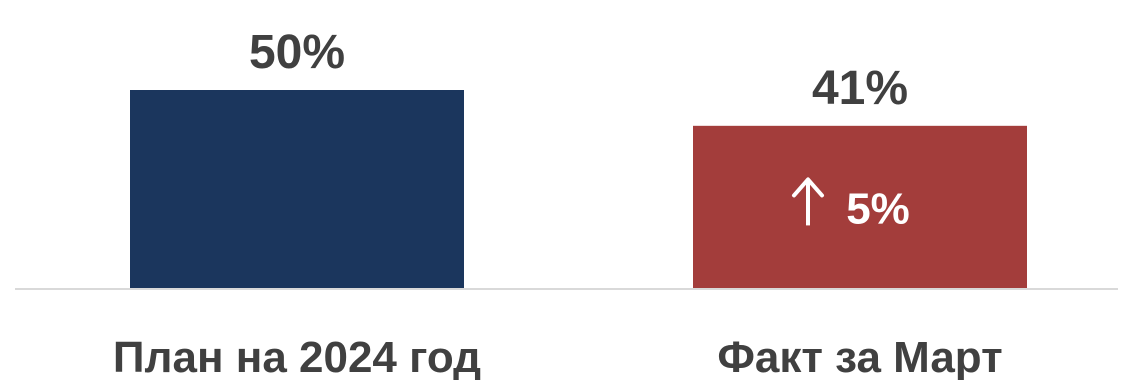  Describe the element at coordinates (297, 52) in the screenshot. I see `bar-value-label-1: 50%` at that location.